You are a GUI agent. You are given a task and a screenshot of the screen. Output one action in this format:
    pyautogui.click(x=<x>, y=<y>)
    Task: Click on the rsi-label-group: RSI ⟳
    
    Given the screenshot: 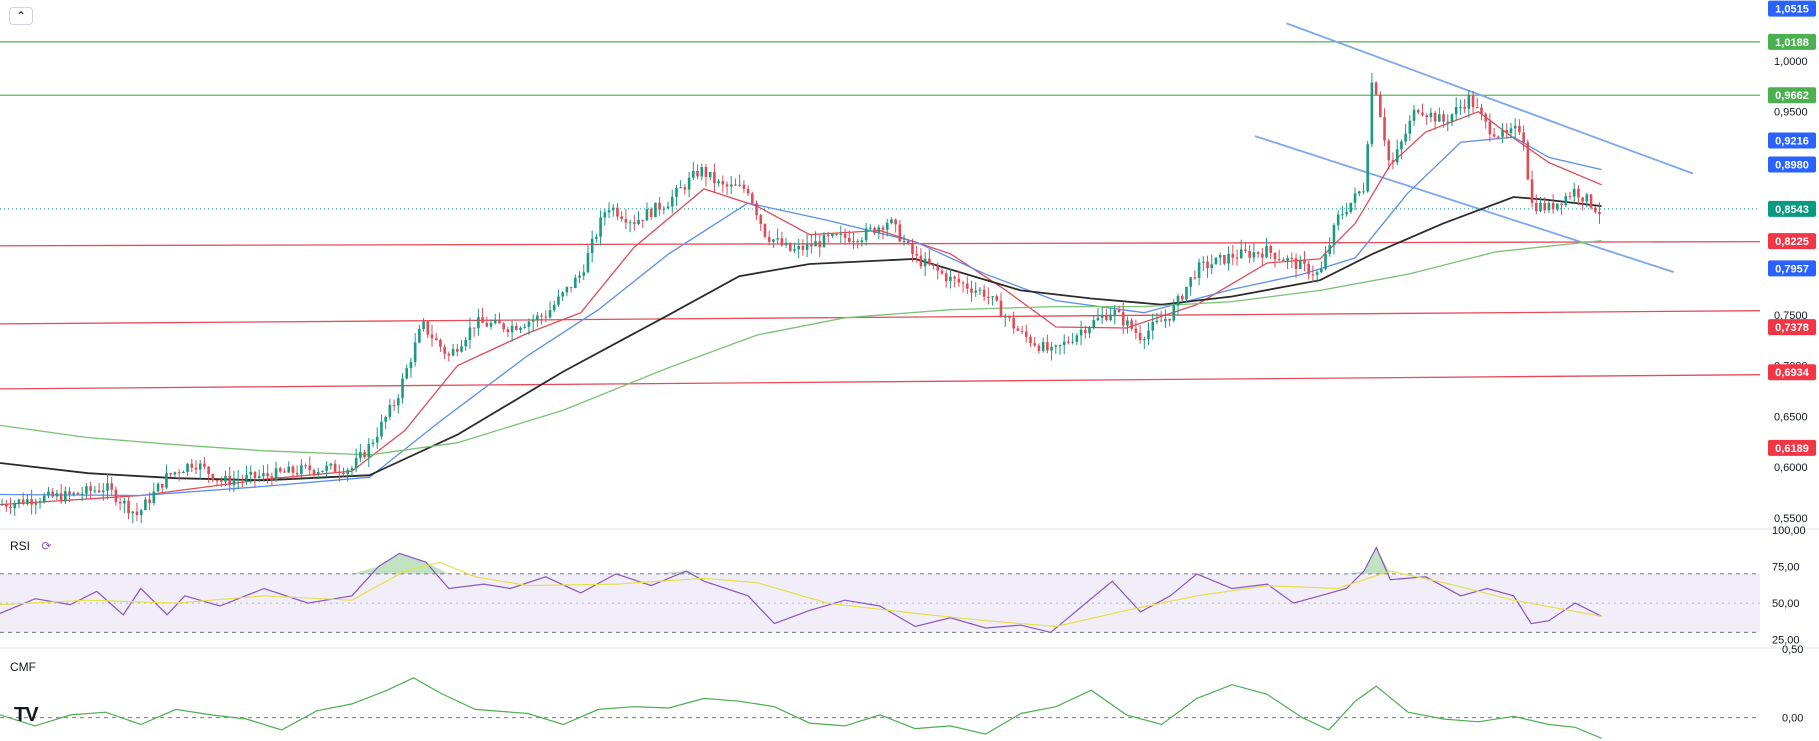 What is the action you would take?
    pyautogui.click(x=30, y=546)
    